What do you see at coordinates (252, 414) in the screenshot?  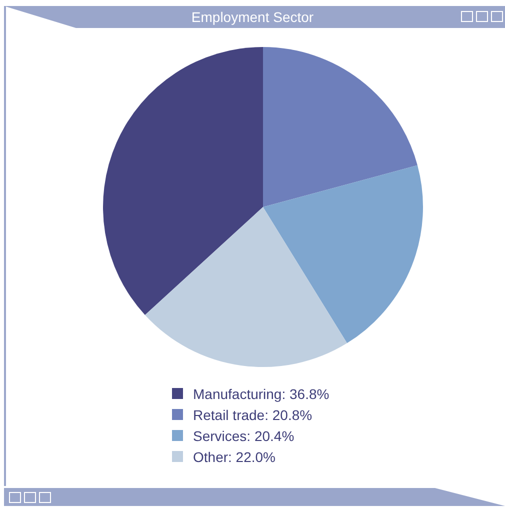 I see `legend-label: Retail trade: 20.8%` at bounding box center [252, 414].